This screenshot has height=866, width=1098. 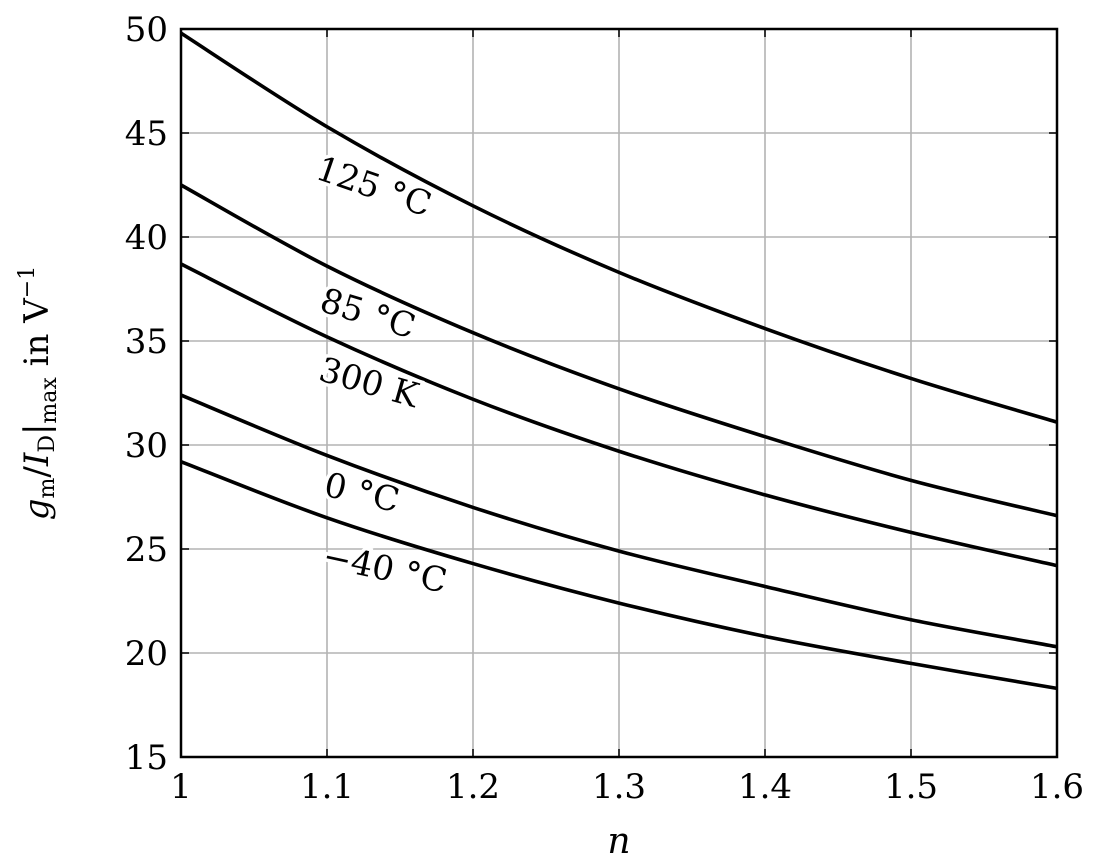 What do you see at coordinates (146, 550) in the screenshot?
I see `y-tick-label: 25` at bounding box center [146, 550].